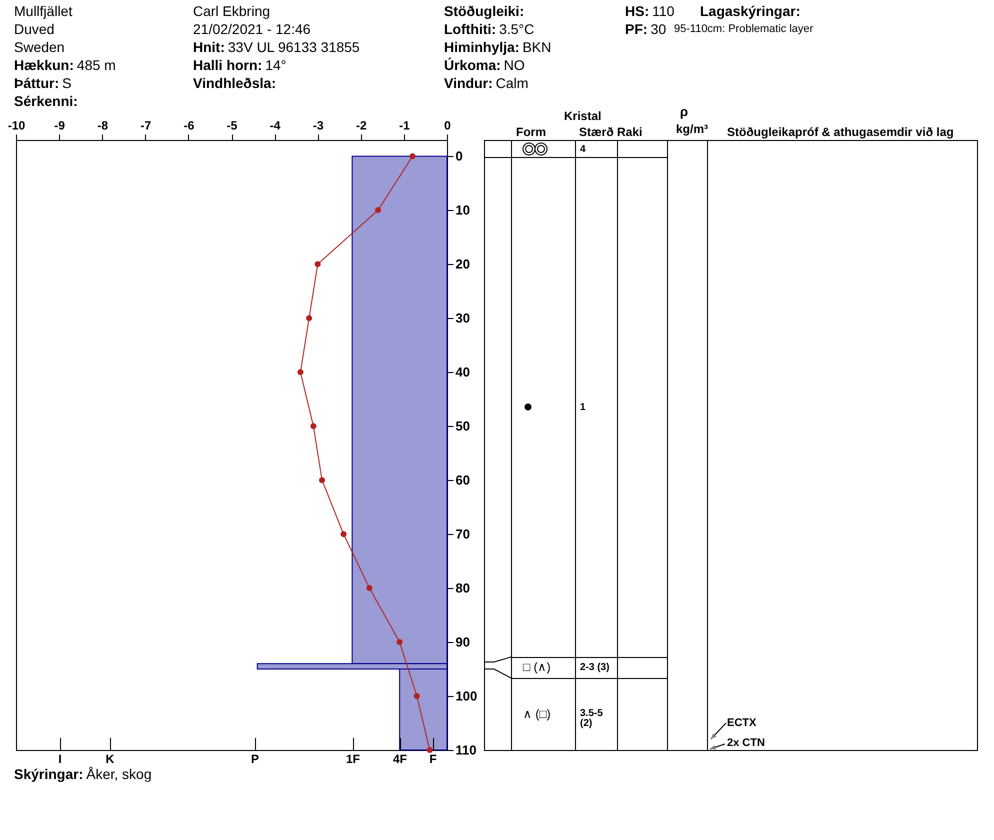 The width and height of the screenshot is (994, 840). I want to click on text: 1, so click(583, 407).